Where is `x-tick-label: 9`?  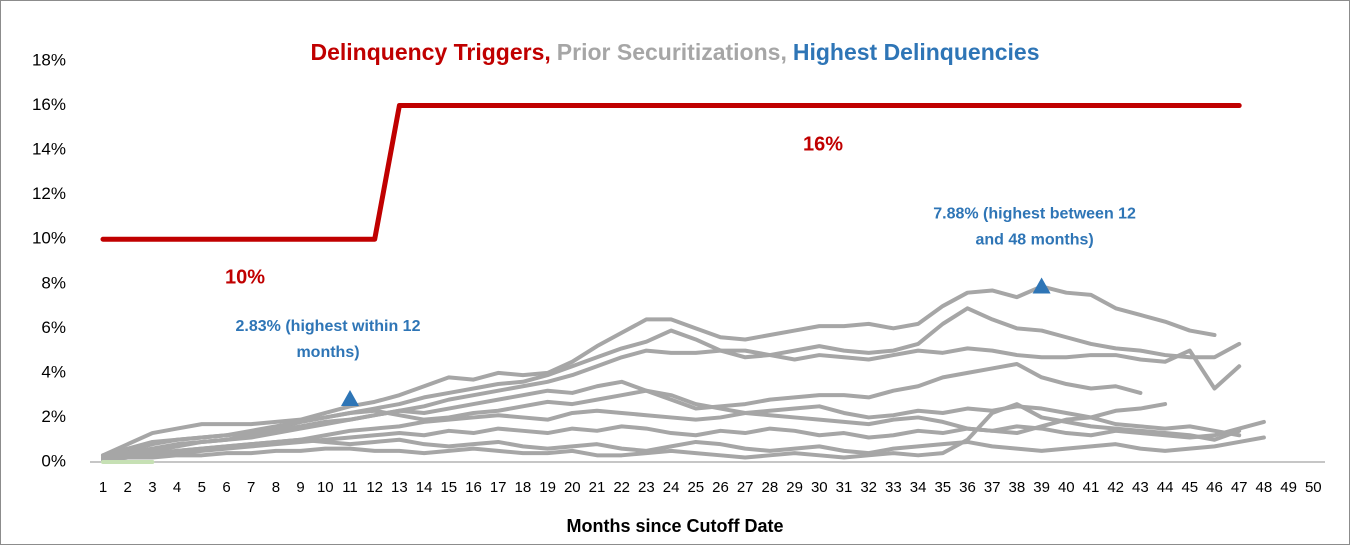
x-tick-label: 9 is located at coordinates (300, 487).